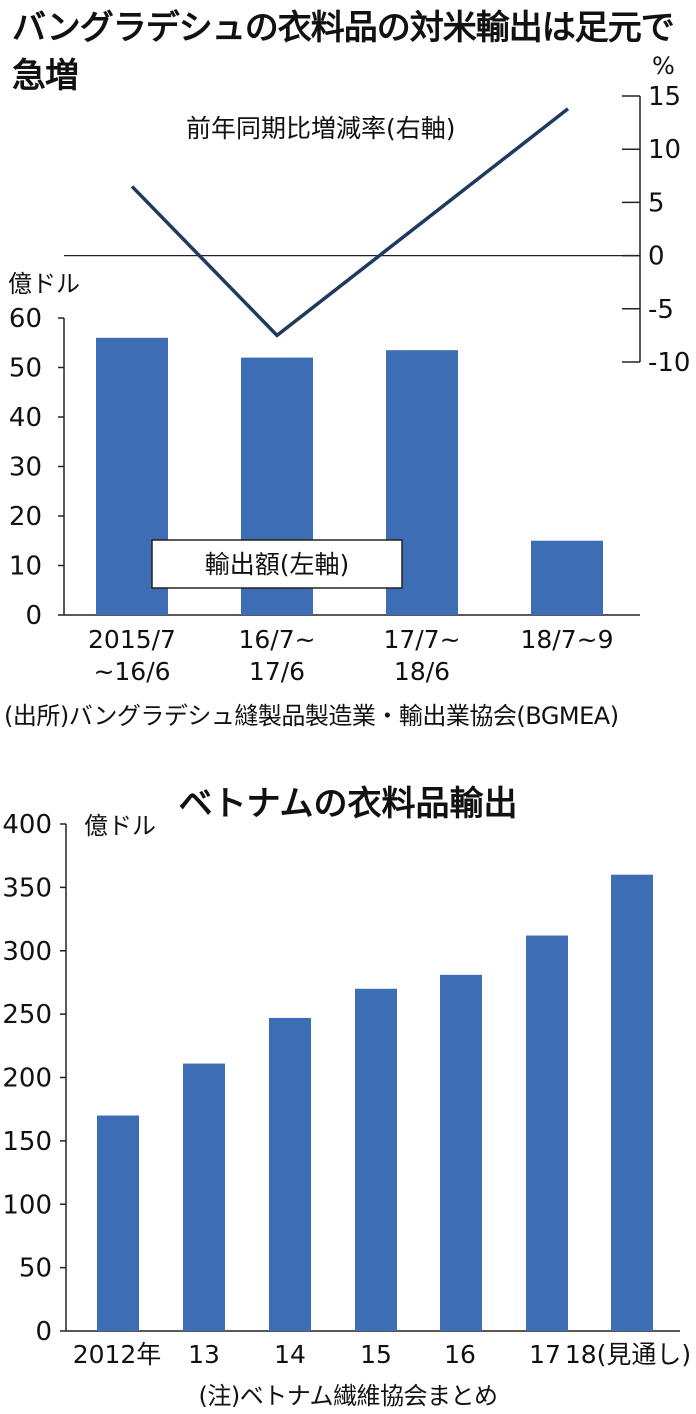 The image size is (696, 1414). What do you see at coordinates (27, 1142) in the screenshot?
I see `y-tick-label: 150` at bounding box center [27, 1142].